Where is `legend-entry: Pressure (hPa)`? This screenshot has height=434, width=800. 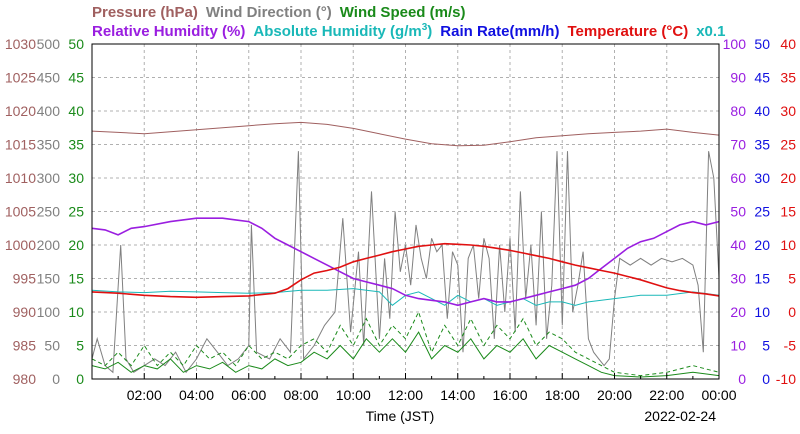 legend-entry: Pressure (hPa) is located at coordinates (145, 12).